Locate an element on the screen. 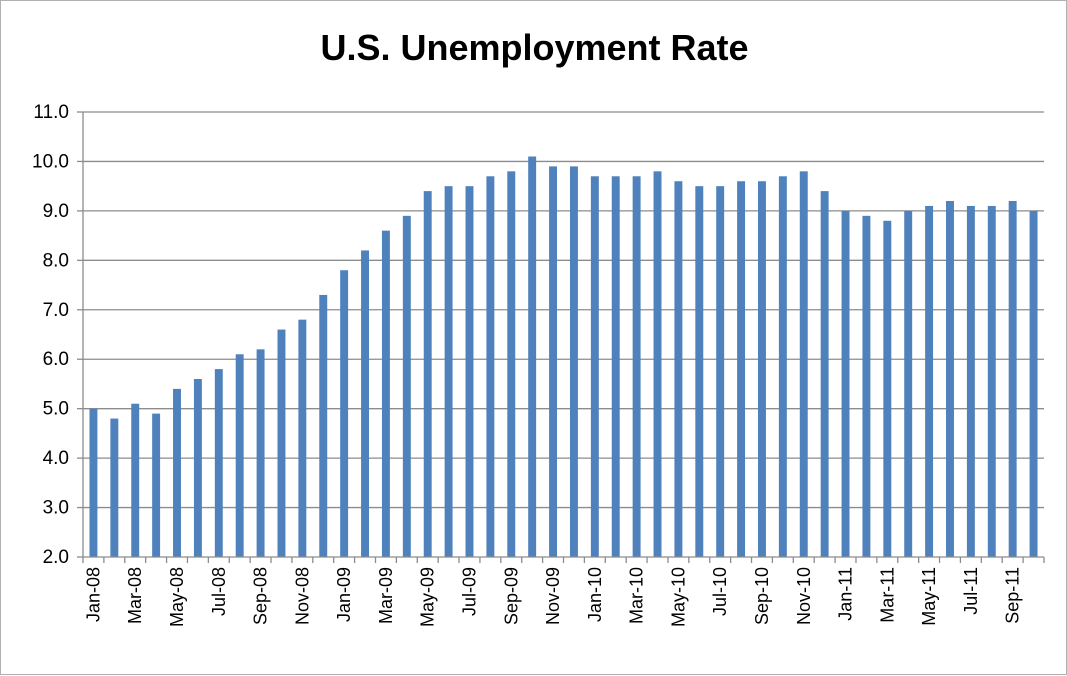  x-tick-label: May-11 is located at coordinates (929, 596).